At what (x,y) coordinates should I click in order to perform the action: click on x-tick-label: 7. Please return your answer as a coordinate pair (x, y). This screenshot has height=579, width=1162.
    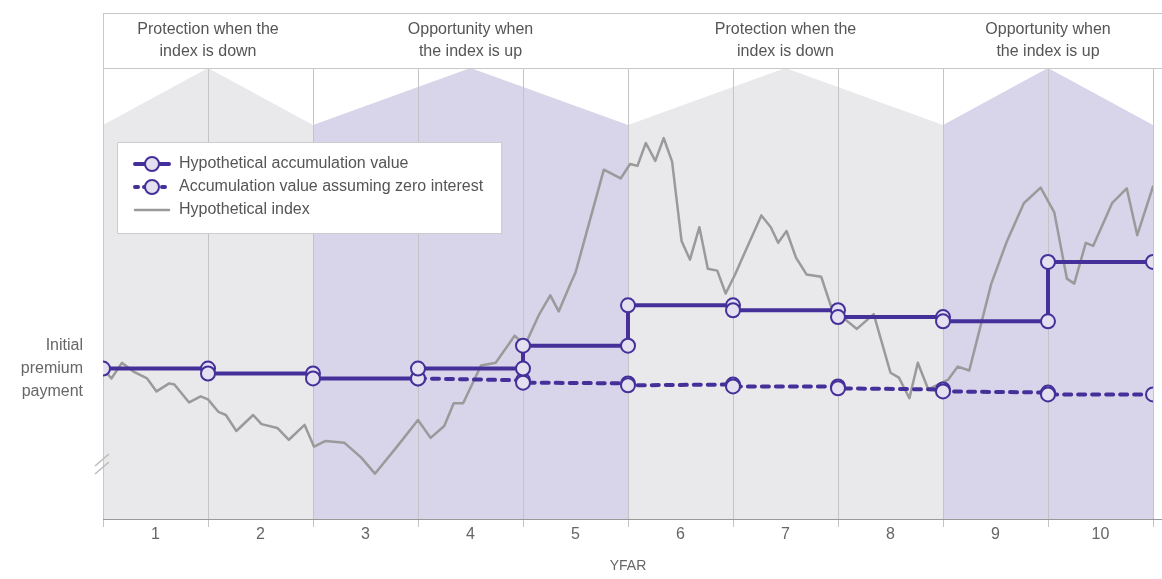
    Looking at the image, I should click on (786, 534).